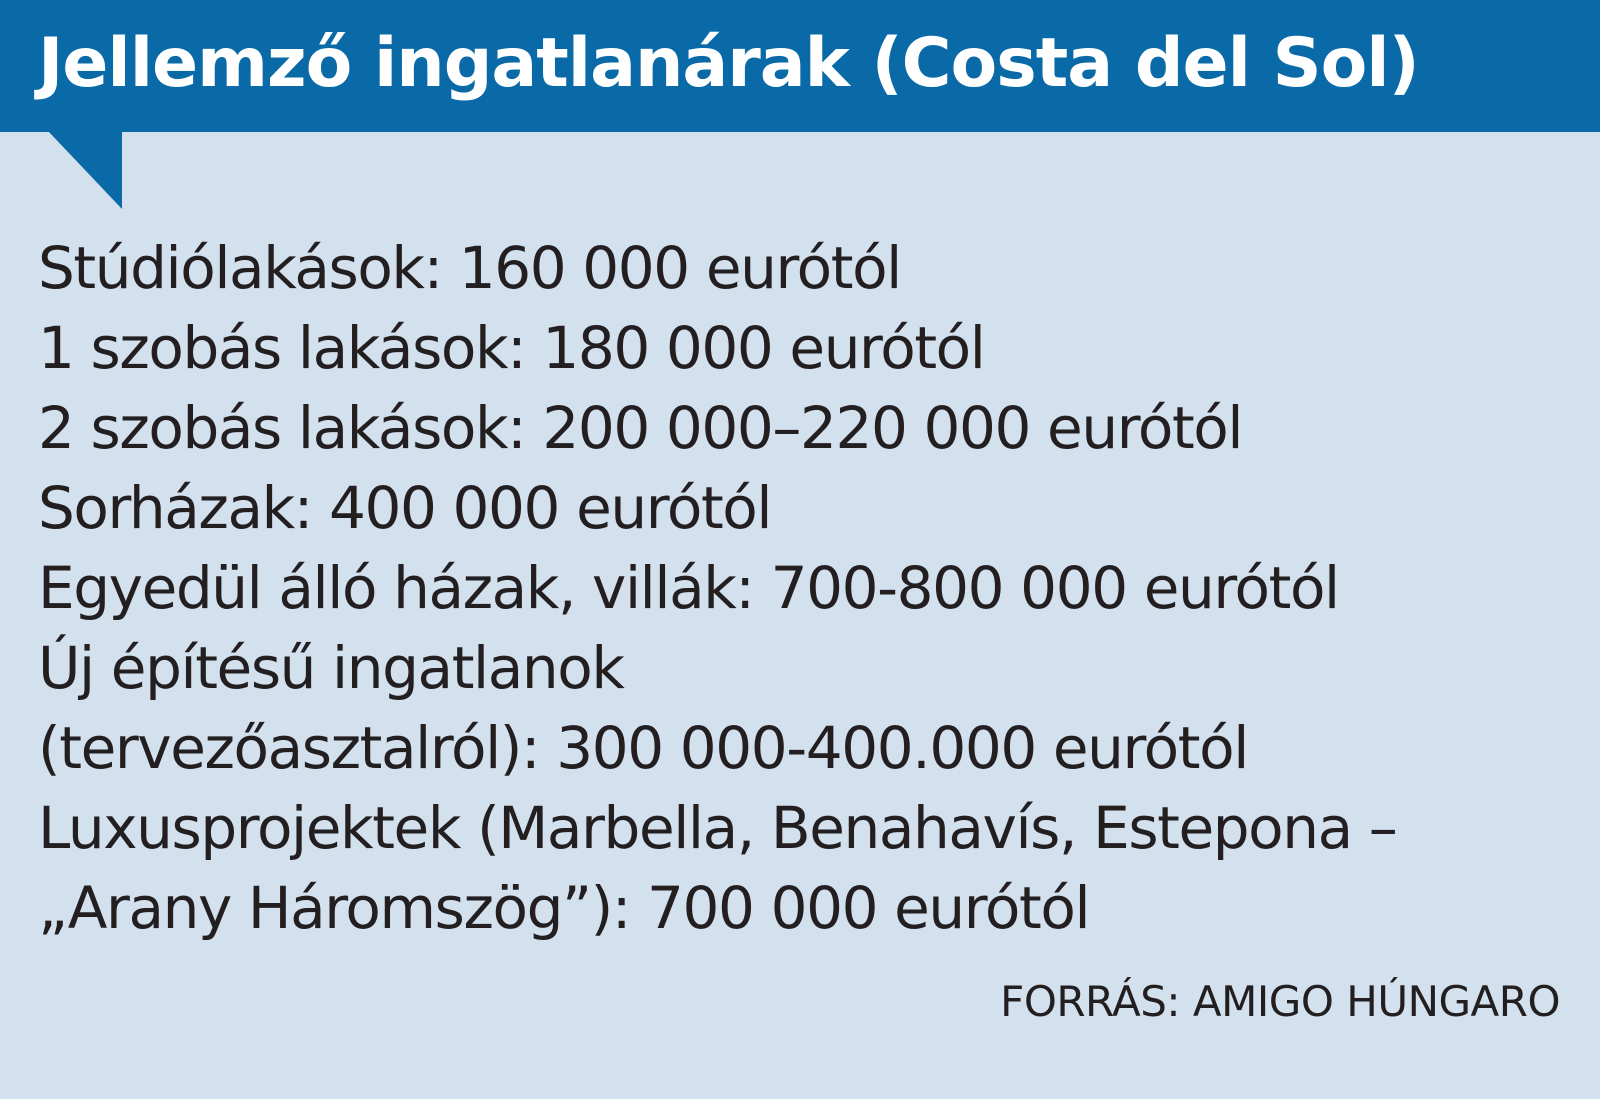 The width and height of the screenshot is (1600, 1099). Describe the element at coordinates (470, 268) in the screenshot. I see `price-line-studio: Stúdiólakások: 160 000 eurótól` at that location.